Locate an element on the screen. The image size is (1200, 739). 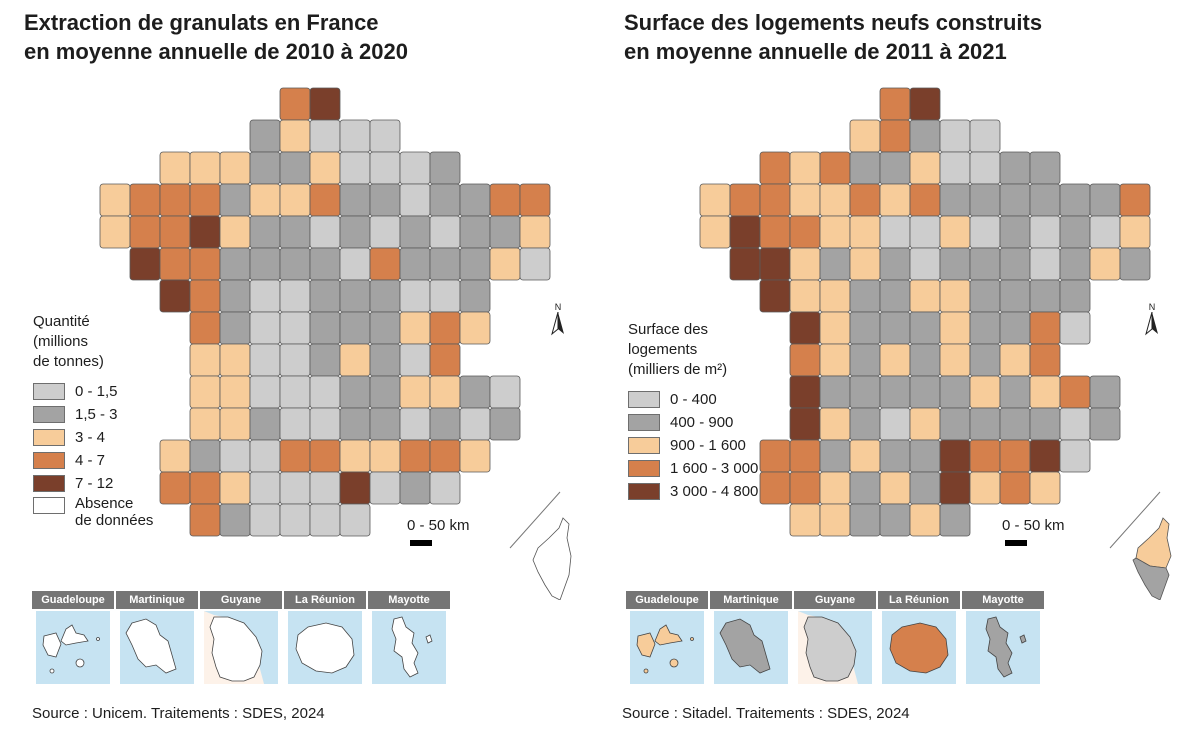
right-inset-mayotte: Mayotte is located at coordinates (1003, 638).